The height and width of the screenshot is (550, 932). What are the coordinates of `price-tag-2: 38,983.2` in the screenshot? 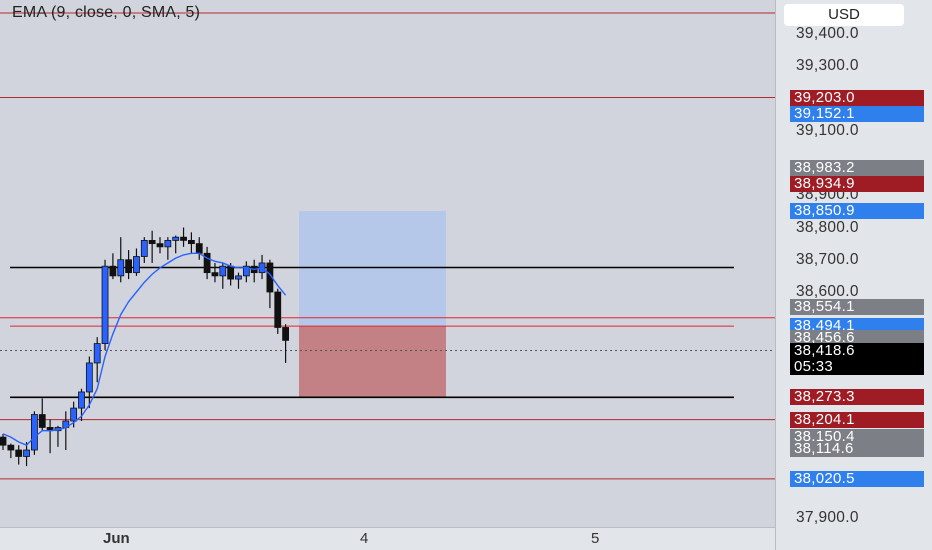 It's located at (857, 168).